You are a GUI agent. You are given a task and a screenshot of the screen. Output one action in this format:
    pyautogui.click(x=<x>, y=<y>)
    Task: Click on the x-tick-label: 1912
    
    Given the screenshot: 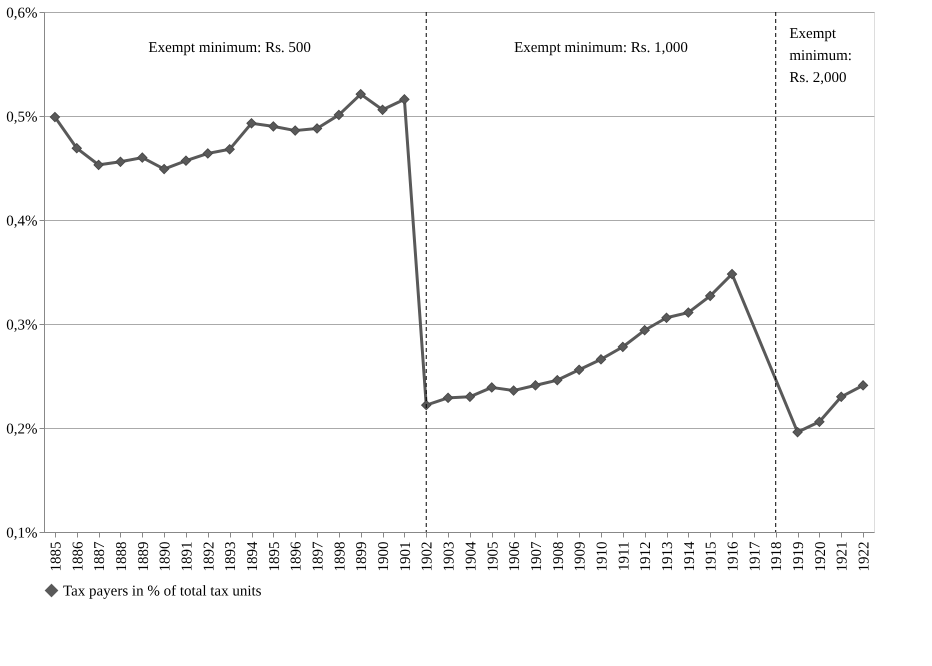 What is the action you would take?
    pyautogui.click(x=646, y=557)
    